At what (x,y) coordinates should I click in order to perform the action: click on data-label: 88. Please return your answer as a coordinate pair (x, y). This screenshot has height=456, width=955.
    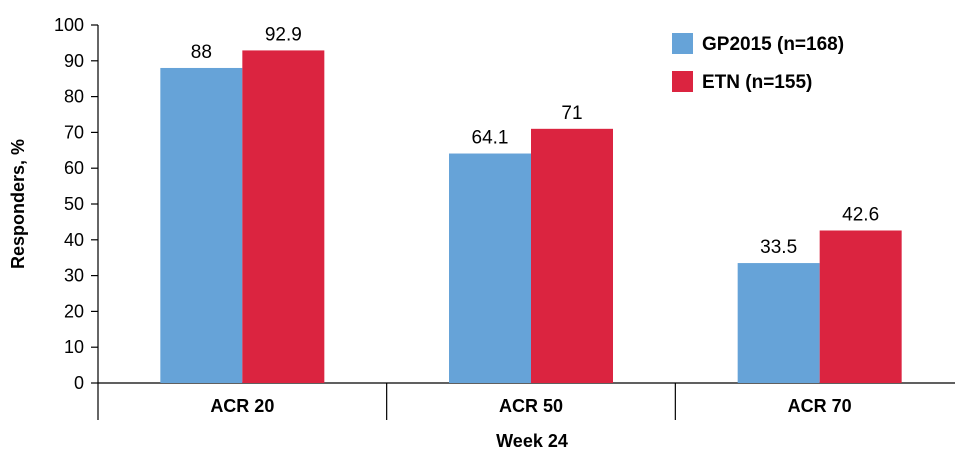
    Looking at the image, I should click on (201, 52).